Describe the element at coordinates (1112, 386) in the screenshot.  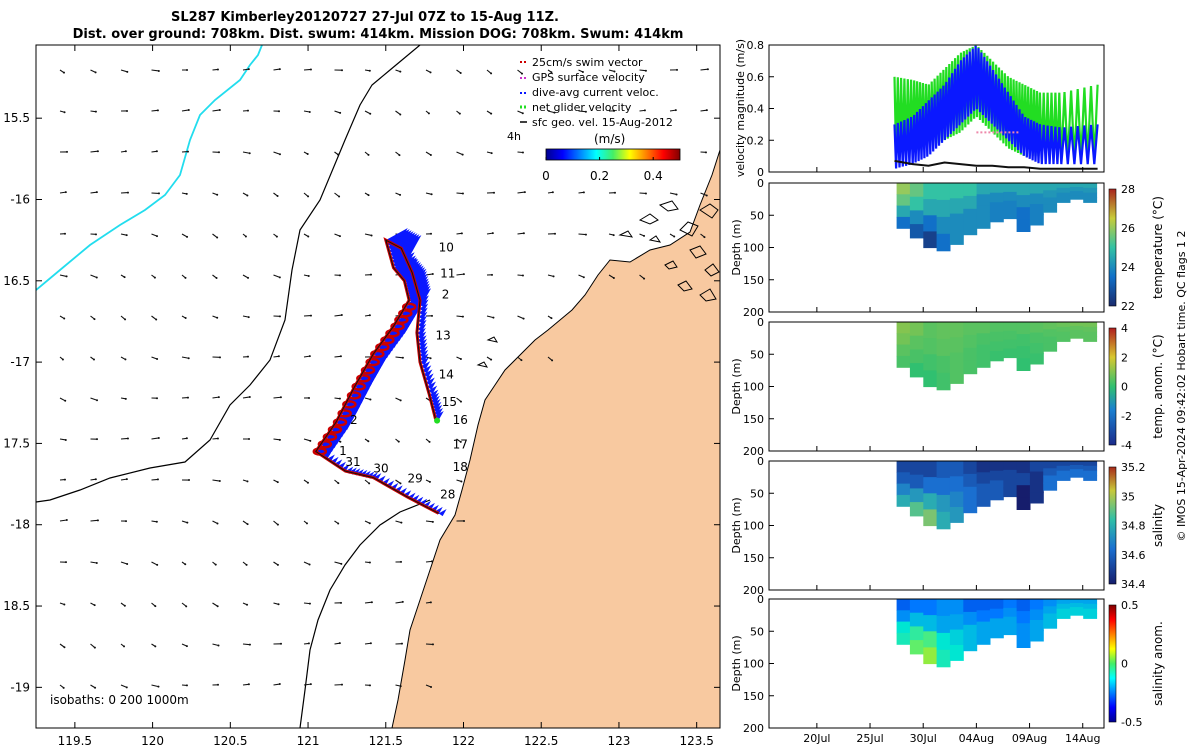
I see `temp_anom_panel-colorbar` at that location.